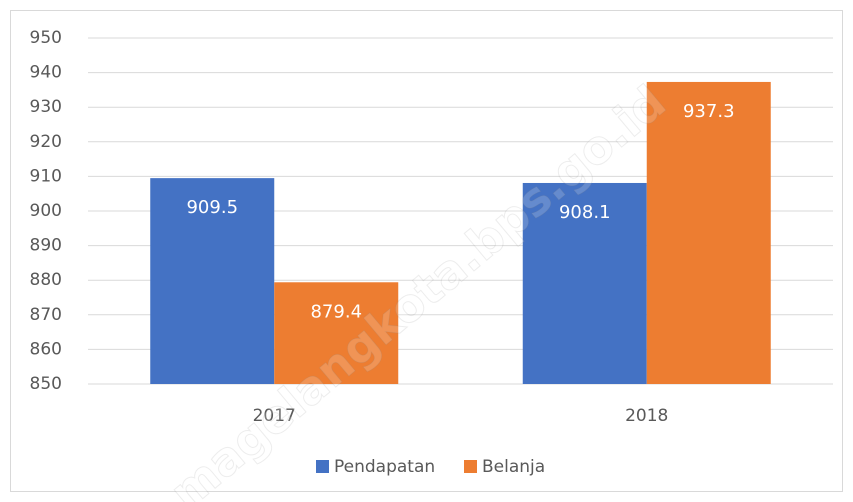  Describe the element at coordinates (46, 384) in the screenshot. I see `y-tick-label: 850` at that location.